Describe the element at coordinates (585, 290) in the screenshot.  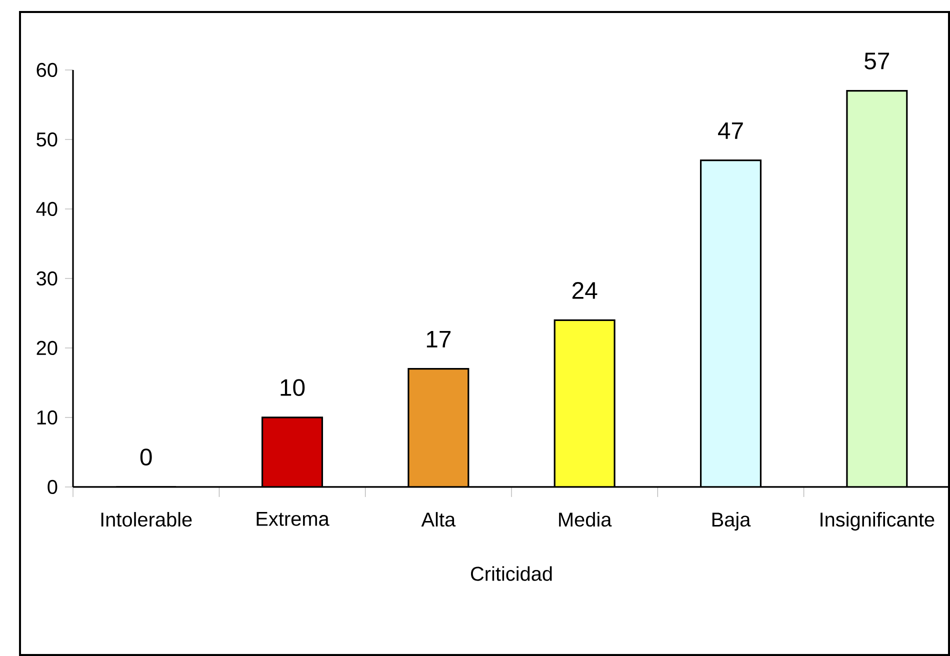
I see `data-label: 24` at that location.